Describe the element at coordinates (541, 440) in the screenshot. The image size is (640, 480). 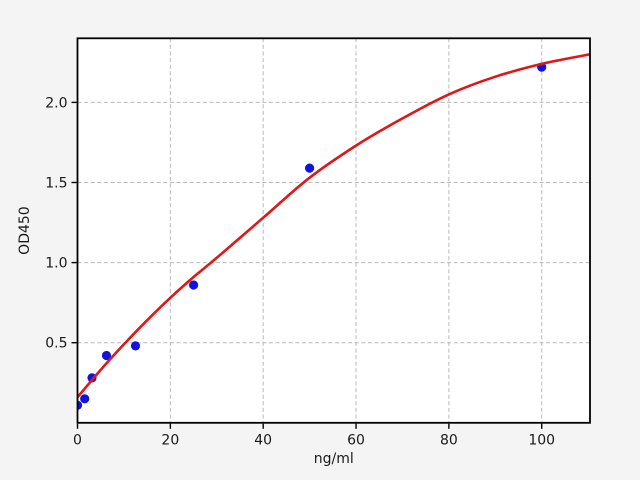
I see `x-tick-label: 100` at that location.